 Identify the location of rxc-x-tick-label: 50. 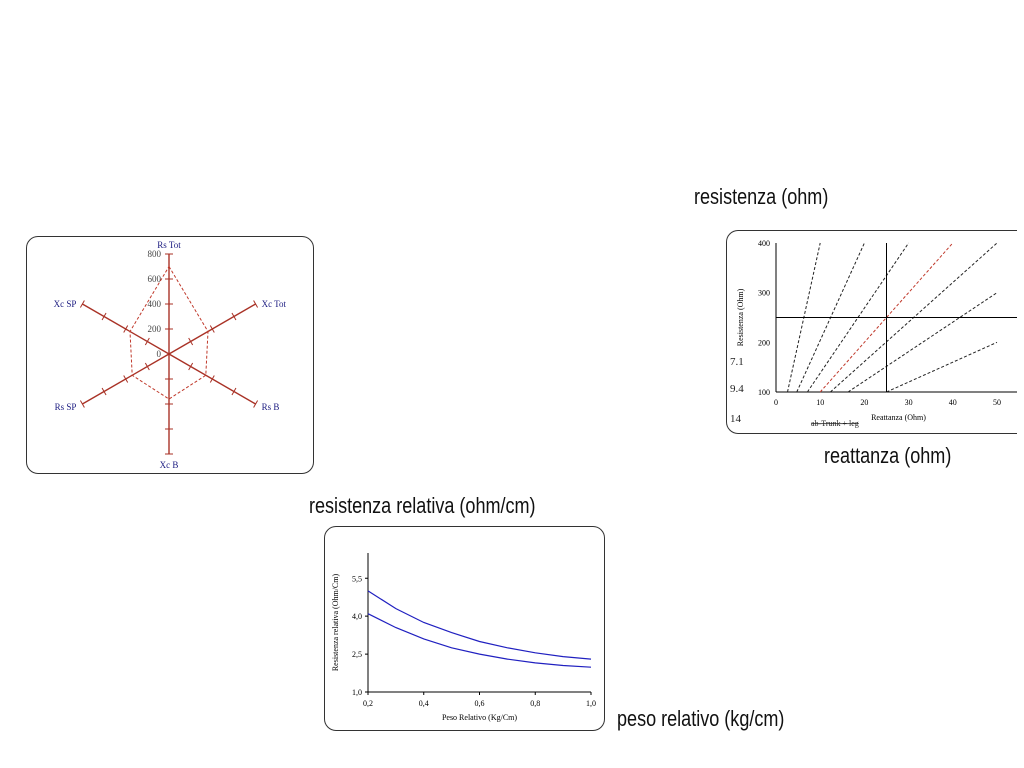
(997, 402).